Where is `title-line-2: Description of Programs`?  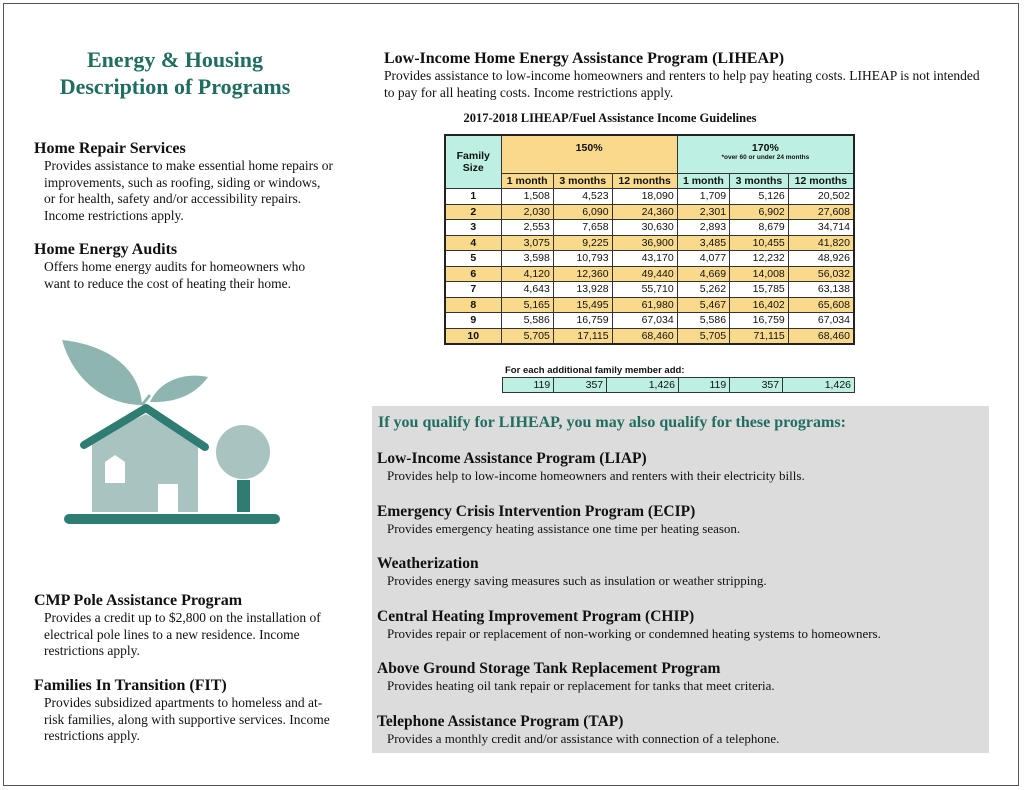 title-line-2: Description of Programs is located at coordinates (175, 86).